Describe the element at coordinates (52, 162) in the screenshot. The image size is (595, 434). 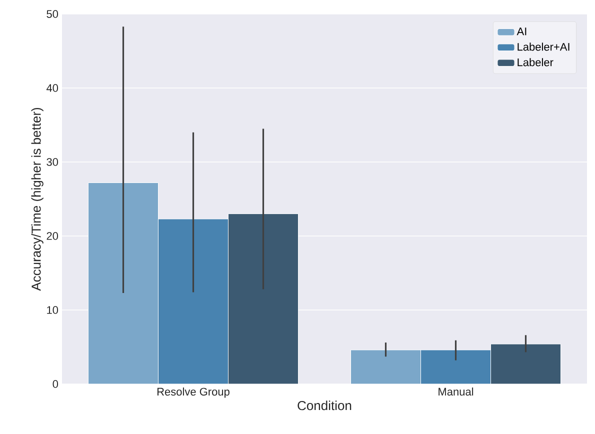
I see `y-tick-label: 30` at that location.